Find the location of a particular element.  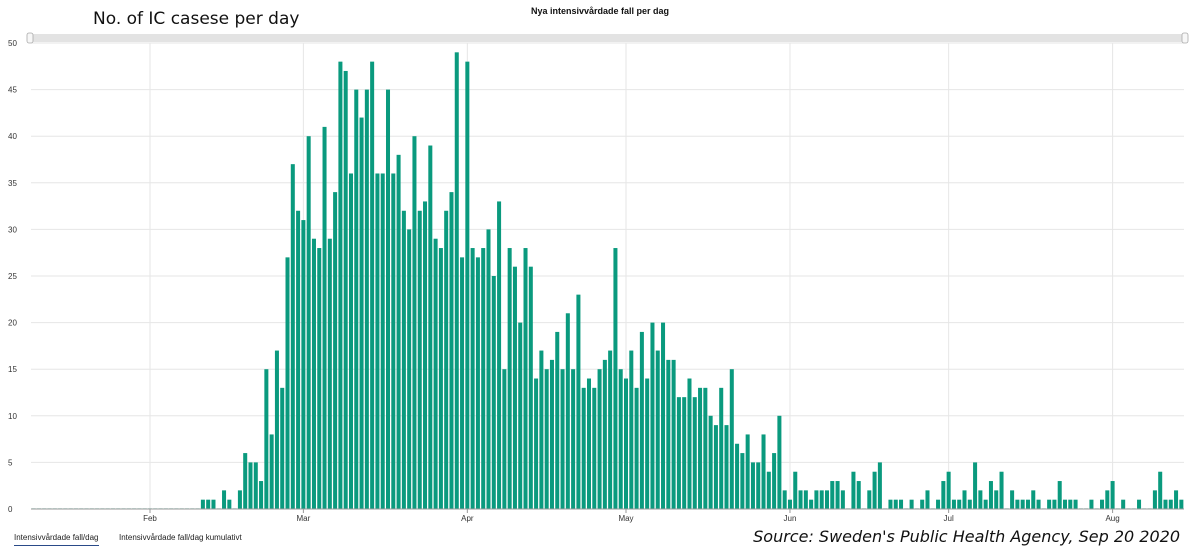

y-tick-label: 5 is located at coordinates (10, 462).